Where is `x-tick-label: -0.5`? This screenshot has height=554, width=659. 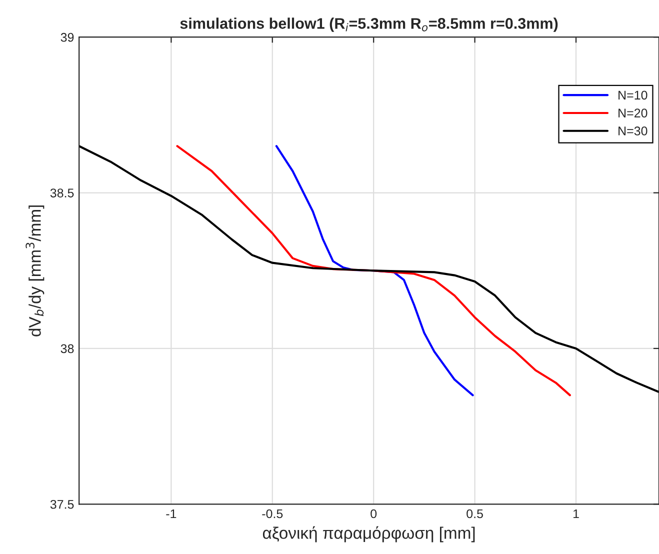 x-tick-label: -0.5 is located at coordinates (272, 513).